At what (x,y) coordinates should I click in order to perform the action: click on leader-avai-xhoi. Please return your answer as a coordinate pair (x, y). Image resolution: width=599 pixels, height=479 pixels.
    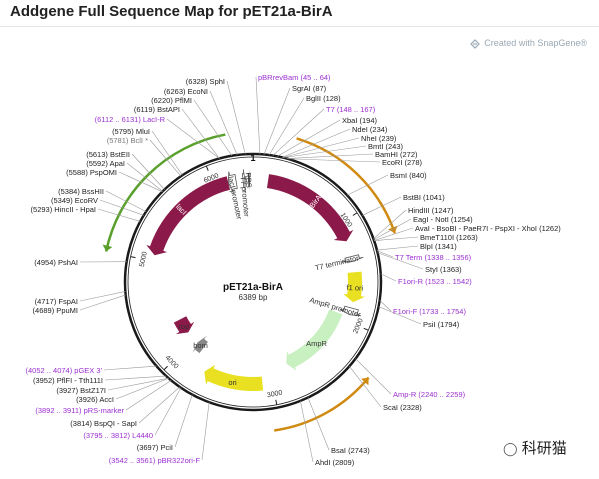
    Looking at the image, I should click on (394, 234).